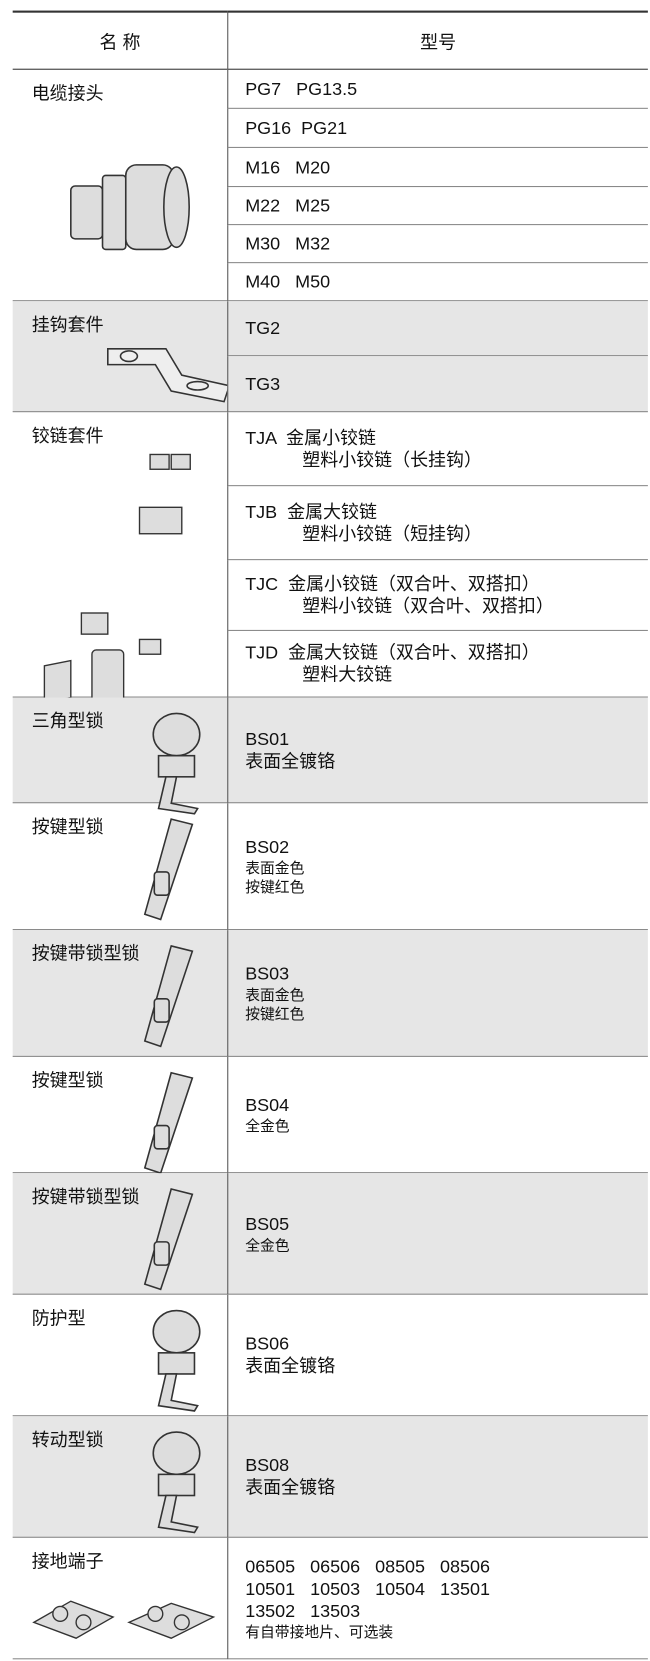  Describe the element at coordinates (437, 128) in the screenshot. I see `model-cell: PG16 PG21` at that location.